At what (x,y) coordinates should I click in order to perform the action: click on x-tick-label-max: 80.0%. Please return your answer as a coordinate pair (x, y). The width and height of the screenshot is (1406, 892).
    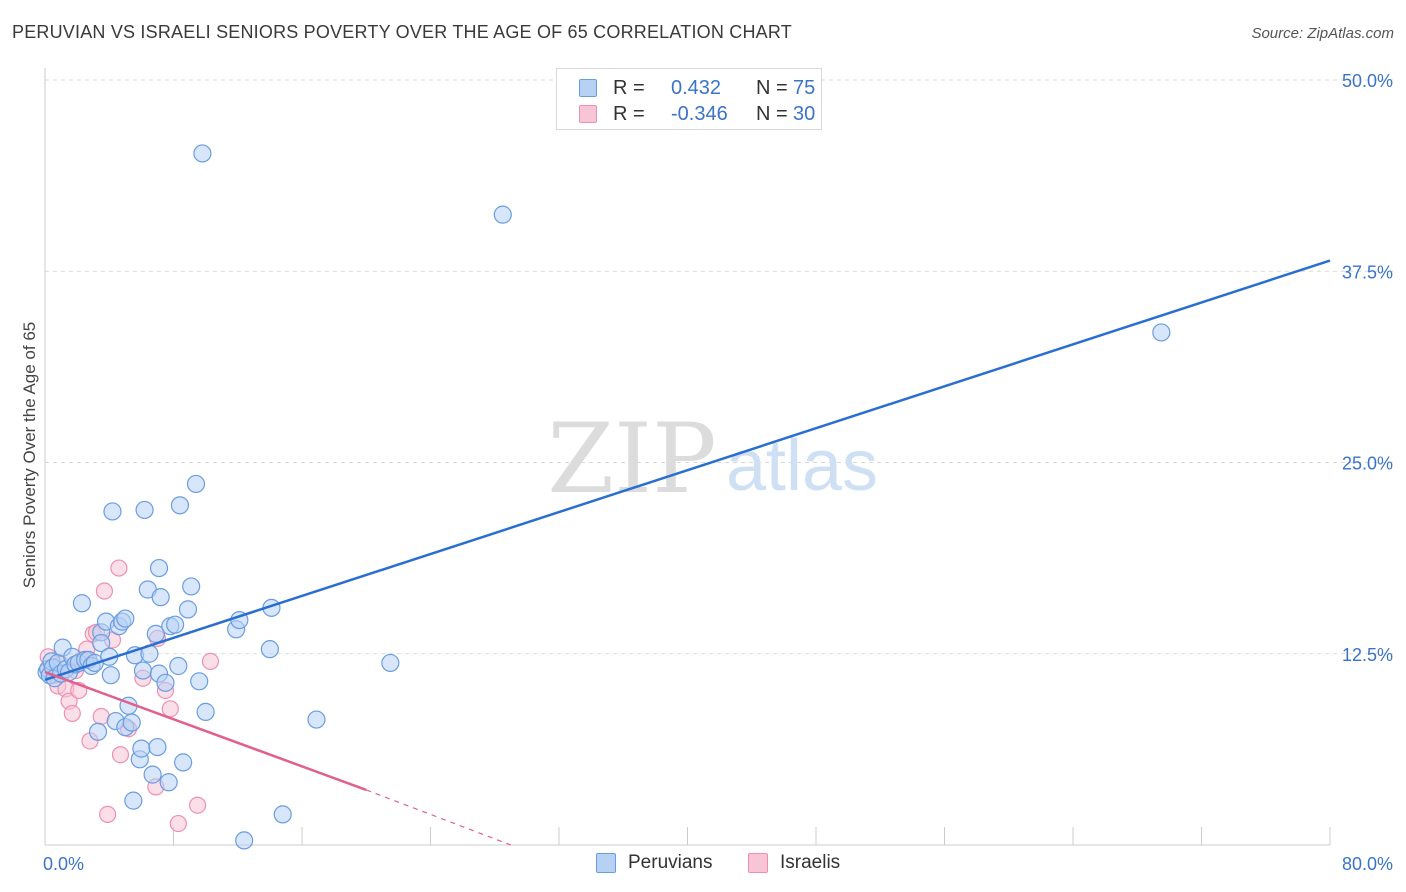
    Looking at the image, I should click on (1367, 864).